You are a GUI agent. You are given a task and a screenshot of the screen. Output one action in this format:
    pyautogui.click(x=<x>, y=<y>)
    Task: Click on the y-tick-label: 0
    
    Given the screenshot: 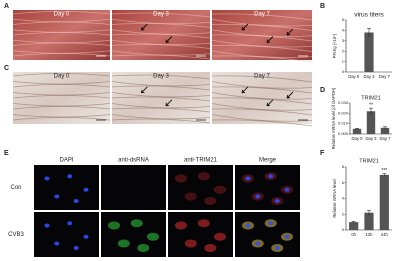 What is the action you would take?
    pyautogui.click(x=343, y=229)
    